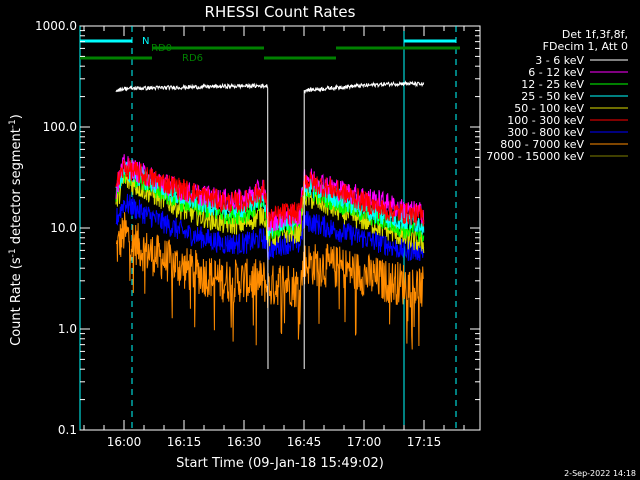 The image size is (640, 480). Describe the element at coordinates (585, 46) in the screenshot. I see `legend-title: FDecim 1, Att 0` at that location.